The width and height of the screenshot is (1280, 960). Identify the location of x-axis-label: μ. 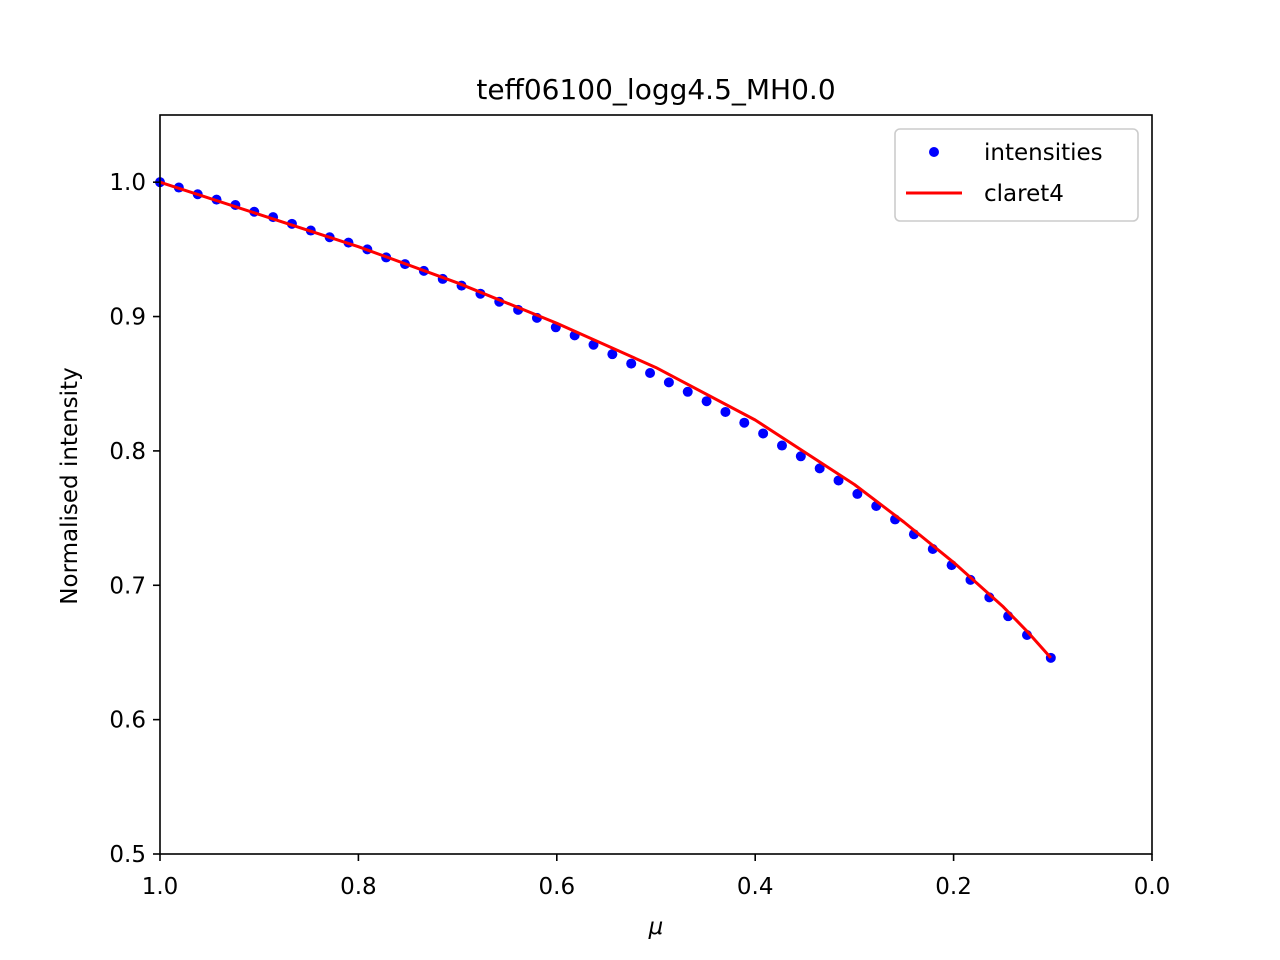
(656, 927).